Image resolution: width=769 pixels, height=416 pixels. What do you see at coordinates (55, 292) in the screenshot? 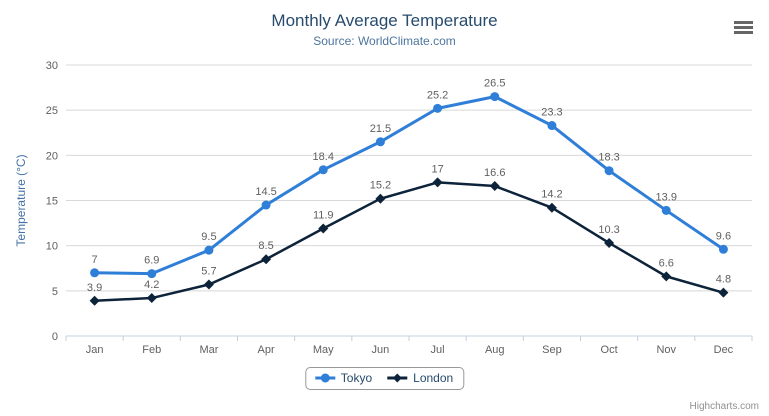
I see `y-axis-label: 5` at bounding box center [55, 292].